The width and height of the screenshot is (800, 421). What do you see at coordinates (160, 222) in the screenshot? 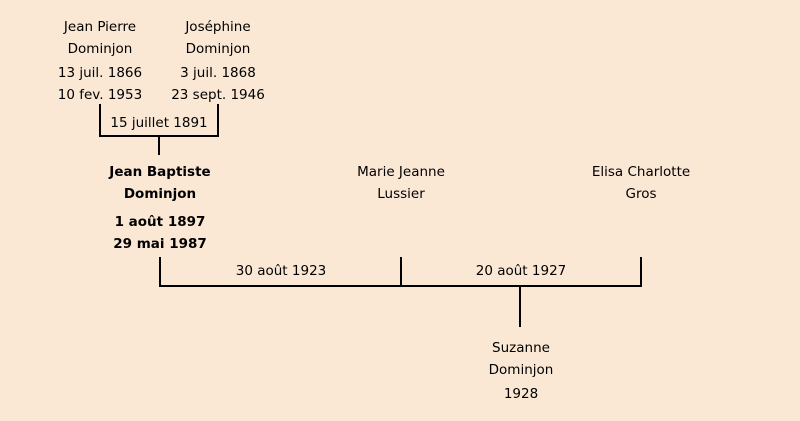
I see `person-birth-date: 1 août 1897` at bounding box center [160, 222].